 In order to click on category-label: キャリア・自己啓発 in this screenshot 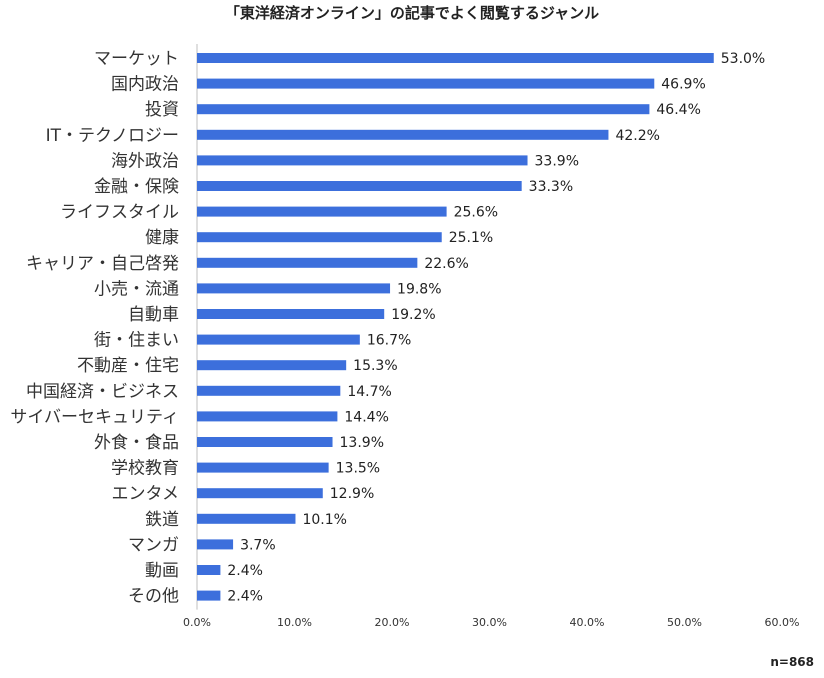, I will do `click(102, 264)`.